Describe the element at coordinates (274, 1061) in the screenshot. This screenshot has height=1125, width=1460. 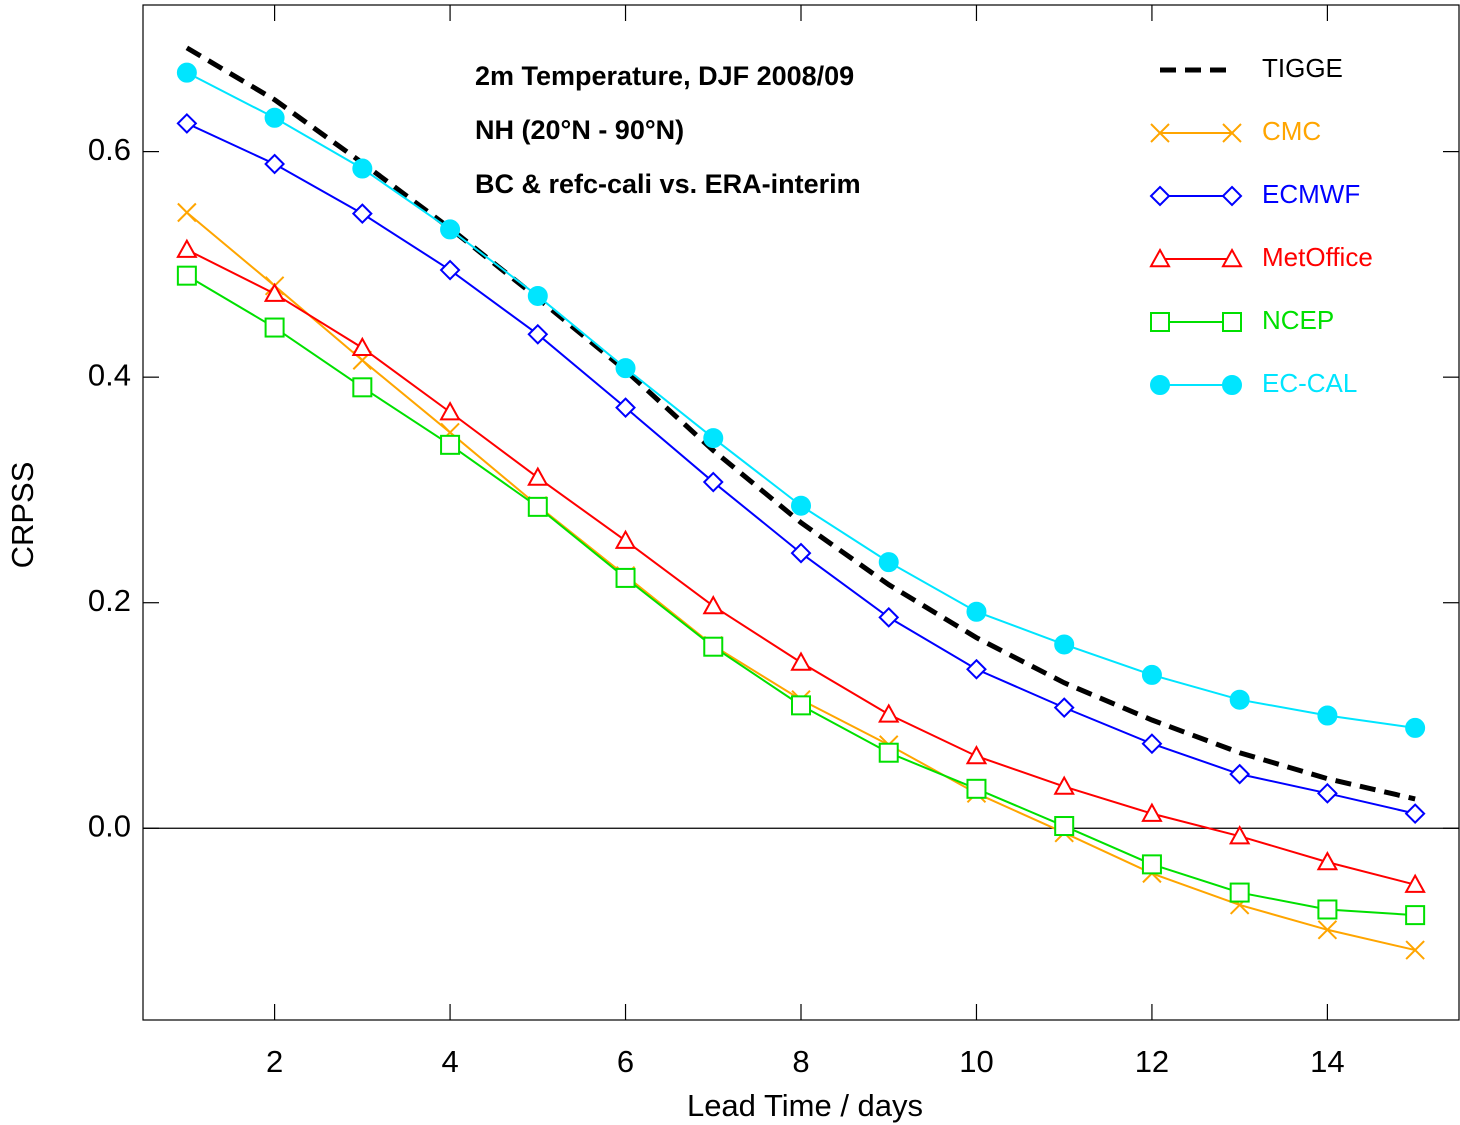
I see `x-tick-label: 2` at that location.